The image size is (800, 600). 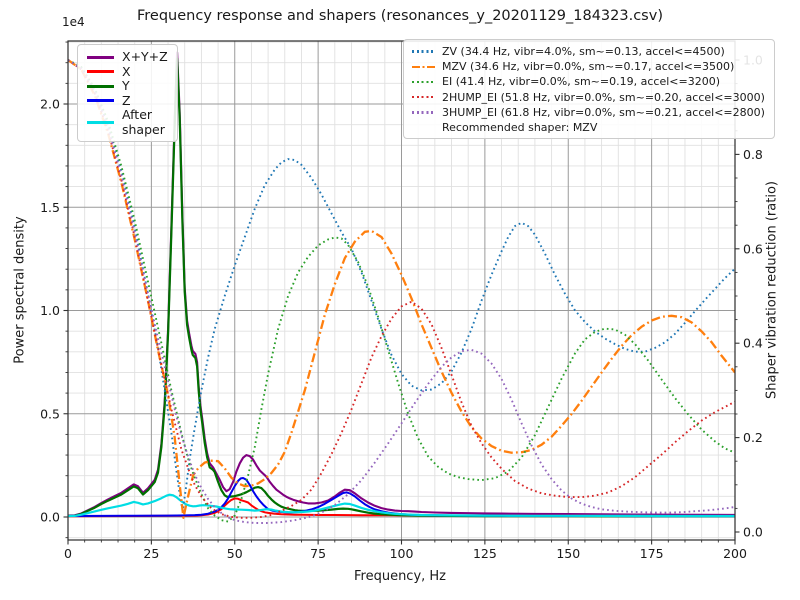 I want to click on legend-label: Recommended shaper: MZV, so click(x=520, y=128).